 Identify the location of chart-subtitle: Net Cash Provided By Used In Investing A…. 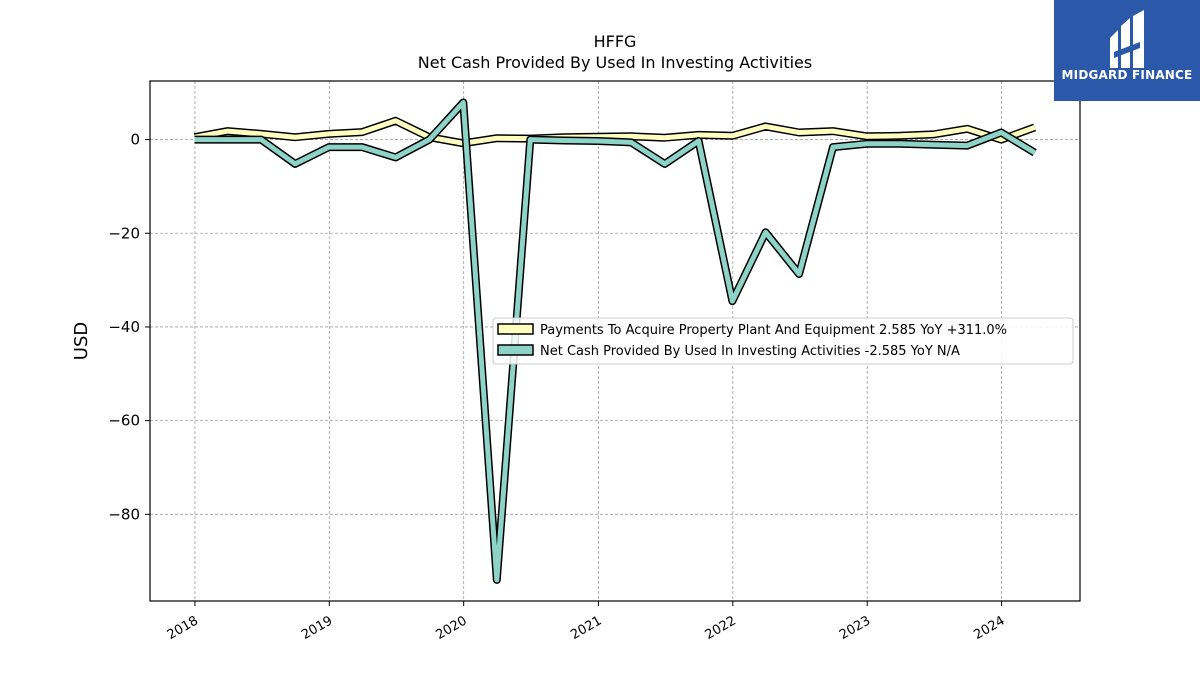
(615, 62).